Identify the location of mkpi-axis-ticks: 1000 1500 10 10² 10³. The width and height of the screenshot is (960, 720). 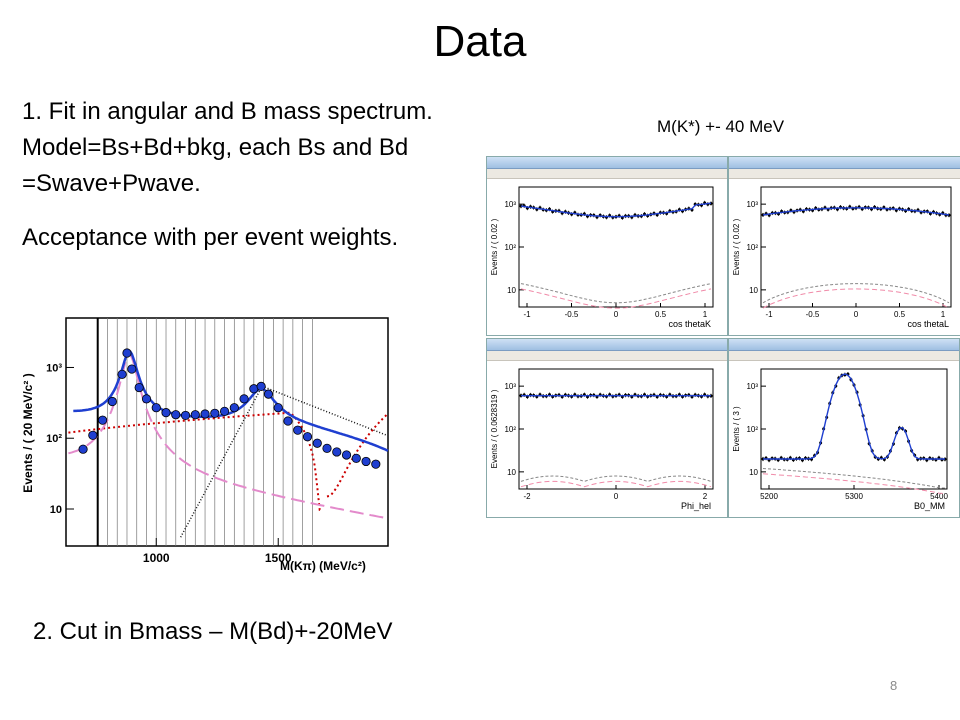
(169, 463).